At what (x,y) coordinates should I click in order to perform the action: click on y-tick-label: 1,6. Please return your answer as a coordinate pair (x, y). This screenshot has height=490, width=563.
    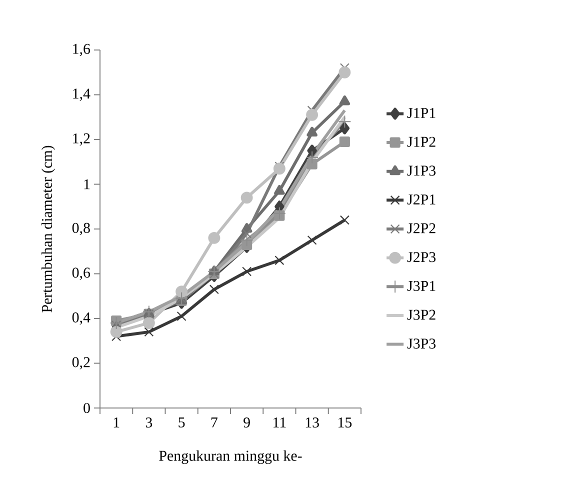
    Looking at the image, I should click on (81, 50).